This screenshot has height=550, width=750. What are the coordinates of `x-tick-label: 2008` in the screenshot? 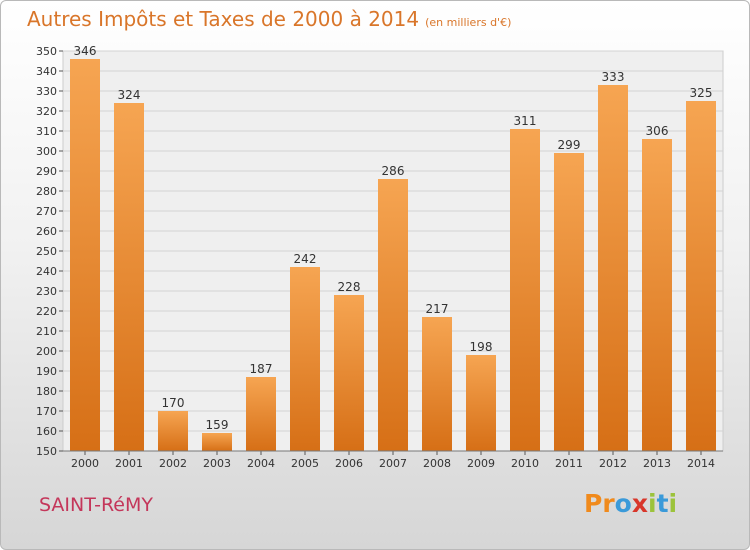 It's located at (437, 463).